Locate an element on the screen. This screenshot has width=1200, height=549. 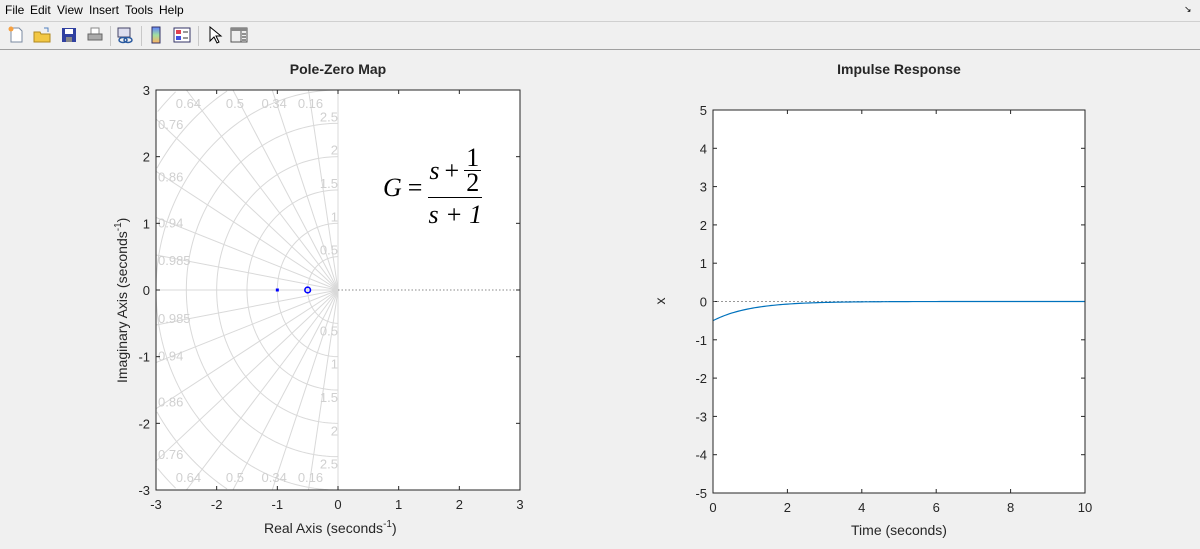
y-tick-label: -5 is located at coordinates (701, 493).